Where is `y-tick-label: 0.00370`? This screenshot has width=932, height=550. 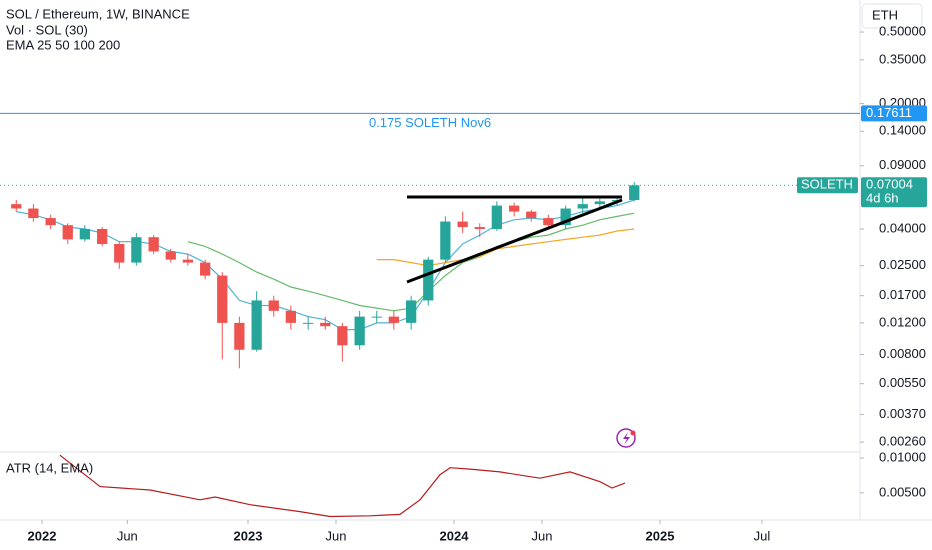
y-tick-label: 0.00370 is located at coordinates (902, 413).